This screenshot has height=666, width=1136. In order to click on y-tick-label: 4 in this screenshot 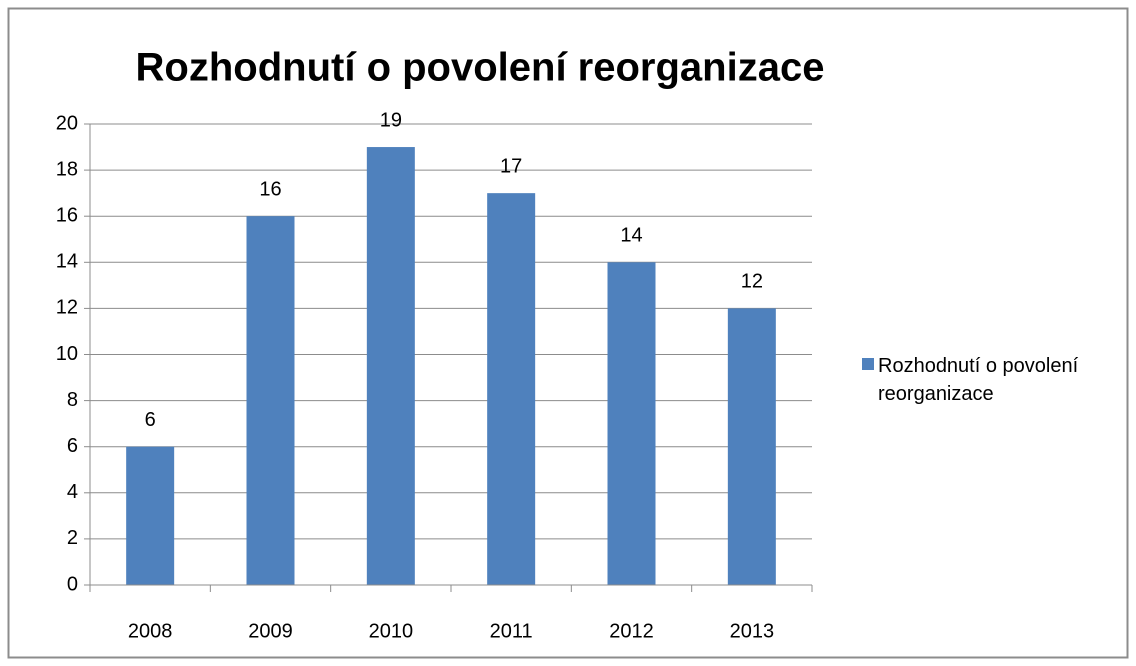, I will do `click(72, 492)`.